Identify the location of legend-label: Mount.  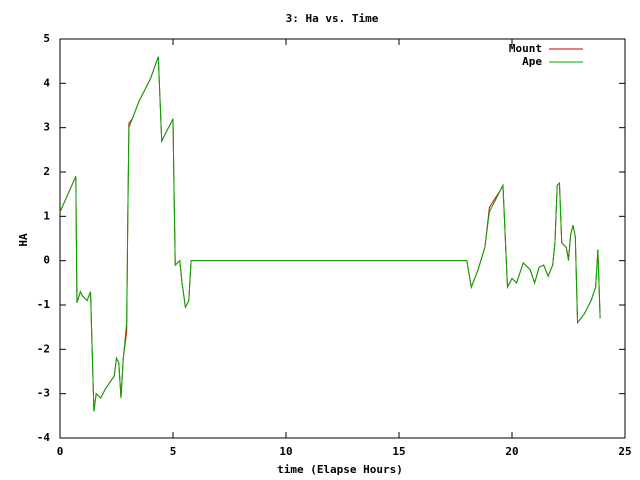
(525, 48).